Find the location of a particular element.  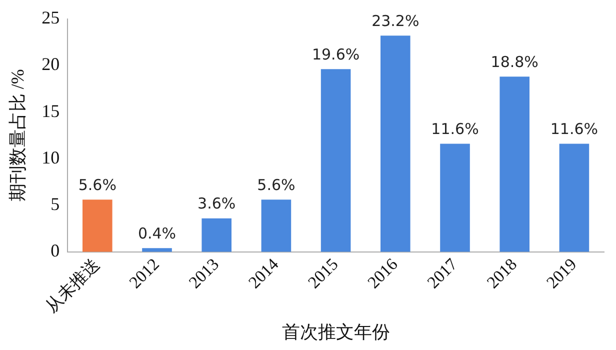

data-label: 23.2% is located at coordinates (396, 21).